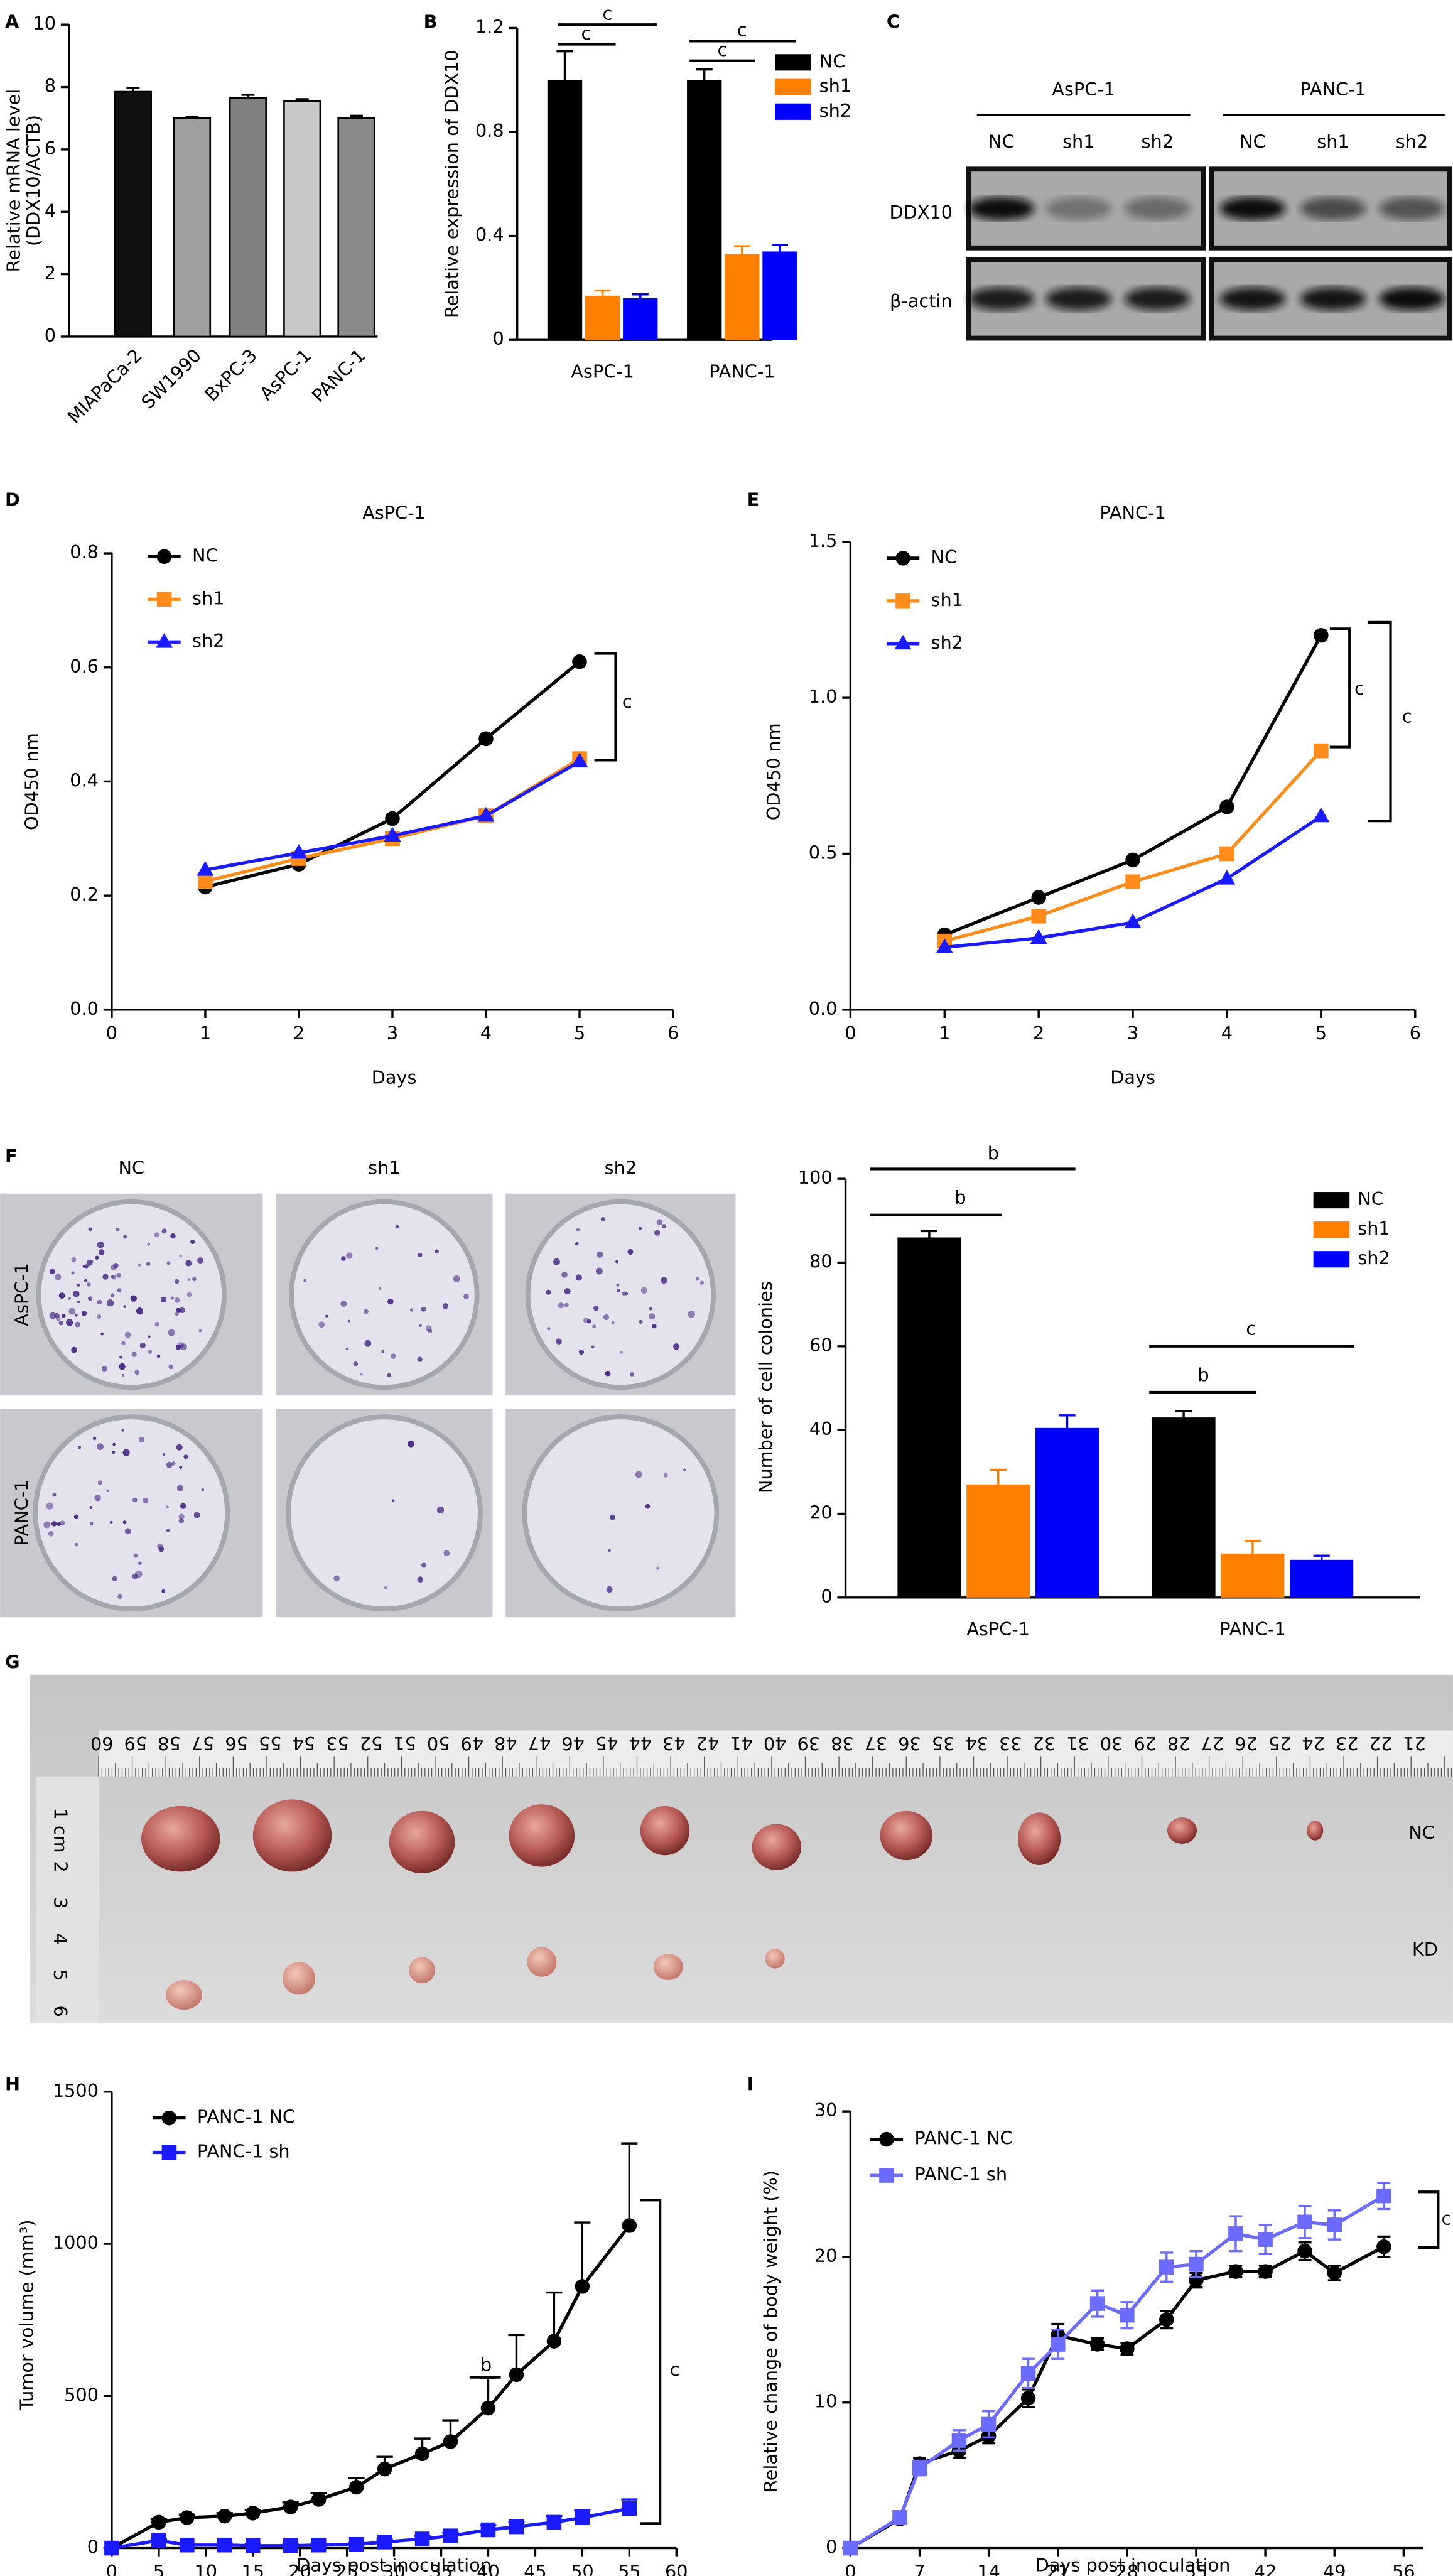 This screenshot has width=1453, height=2576. Describe the element at coordinates (1280, 1744) in the screenshot. I see `ruler-label: 25` at that location.